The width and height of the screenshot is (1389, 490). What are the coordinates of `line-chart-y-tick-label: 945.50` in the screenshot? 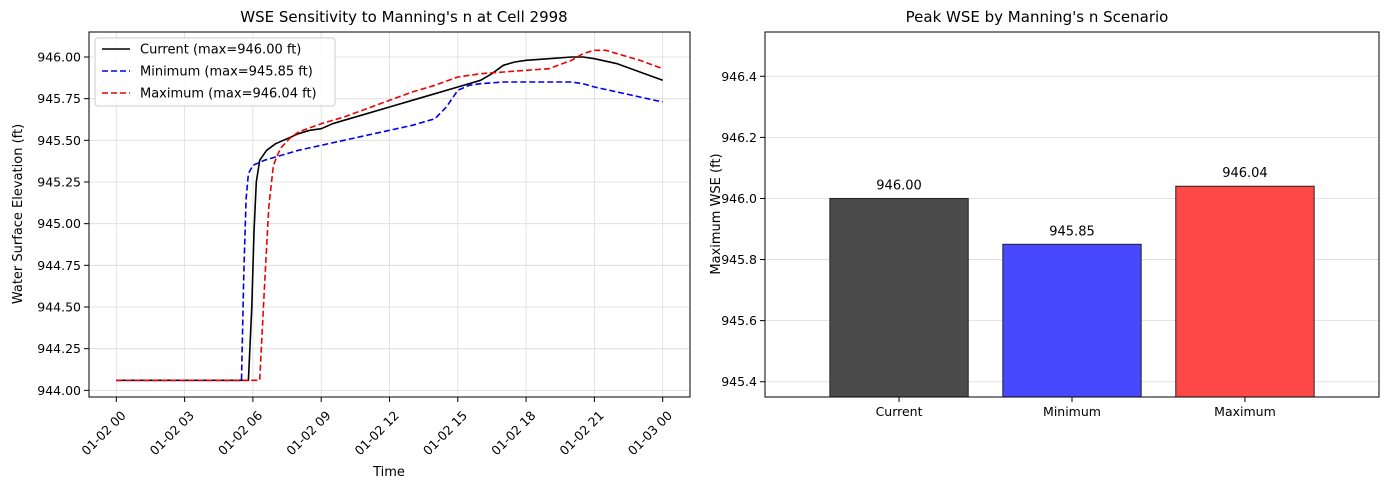 It's located at (59, 140).